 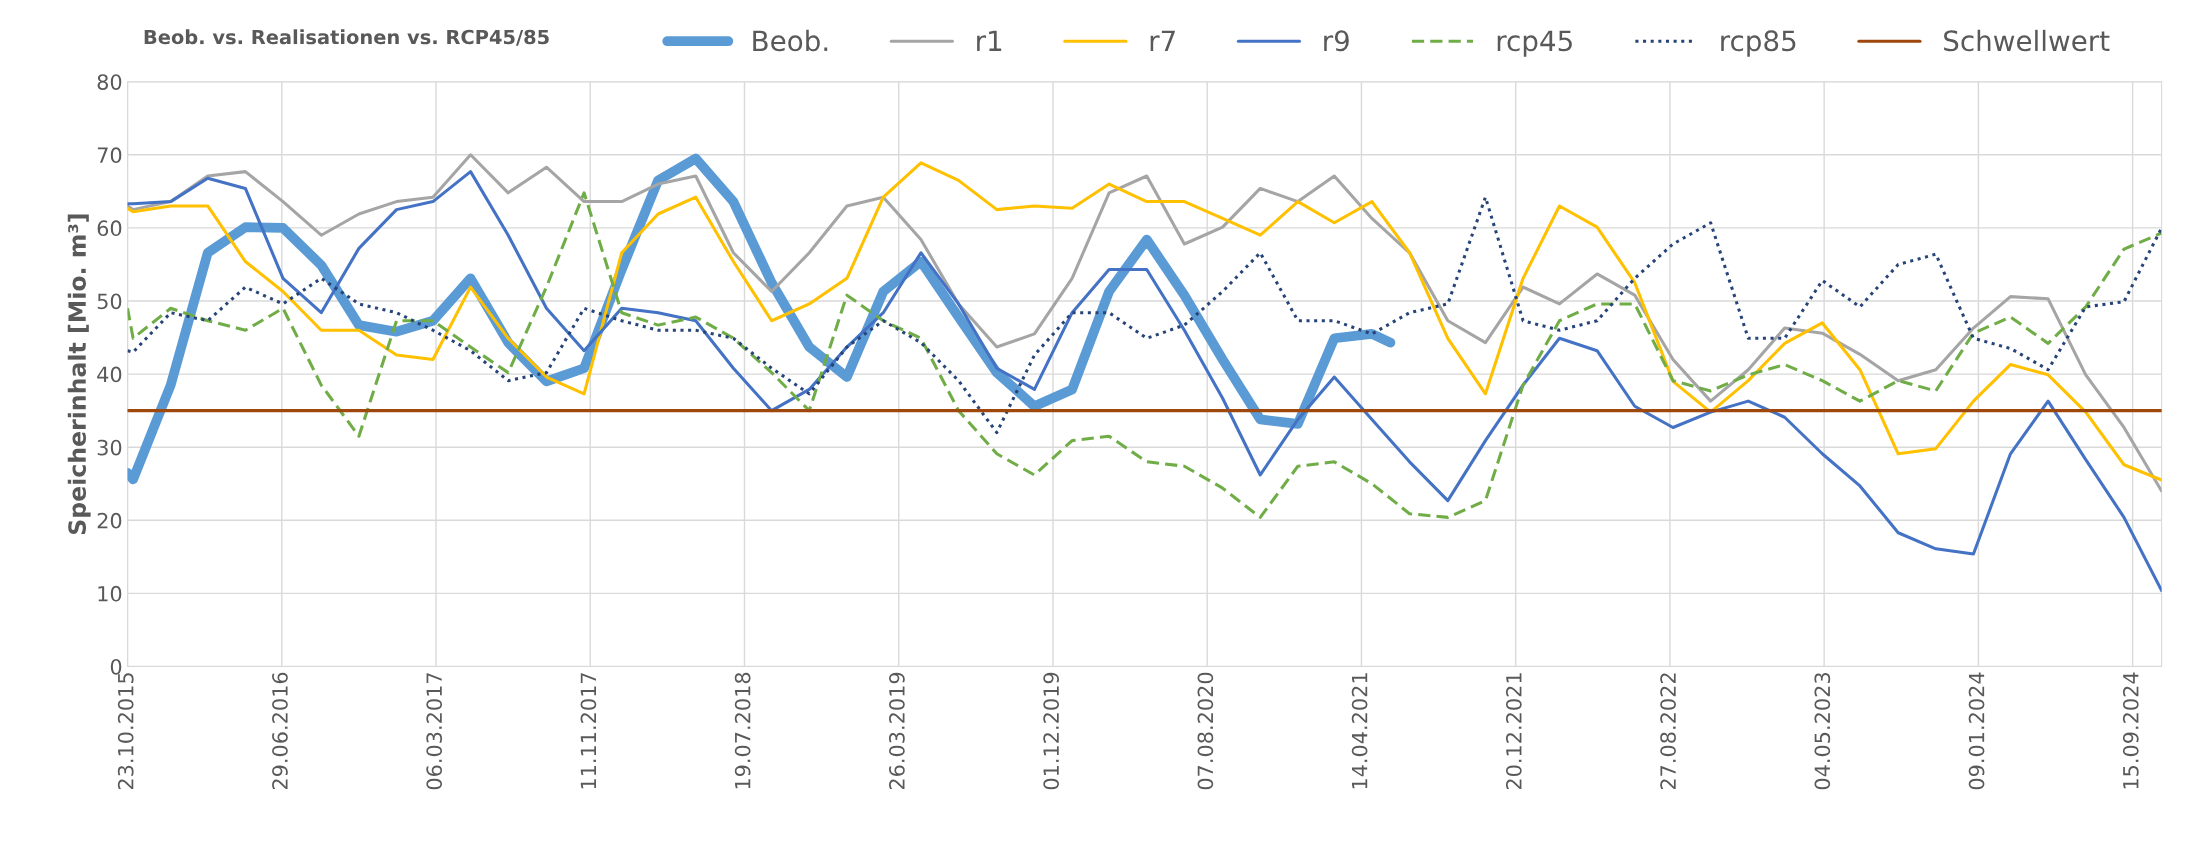 I want to click on y-tick-label: 80, so click(x=109, y=82).